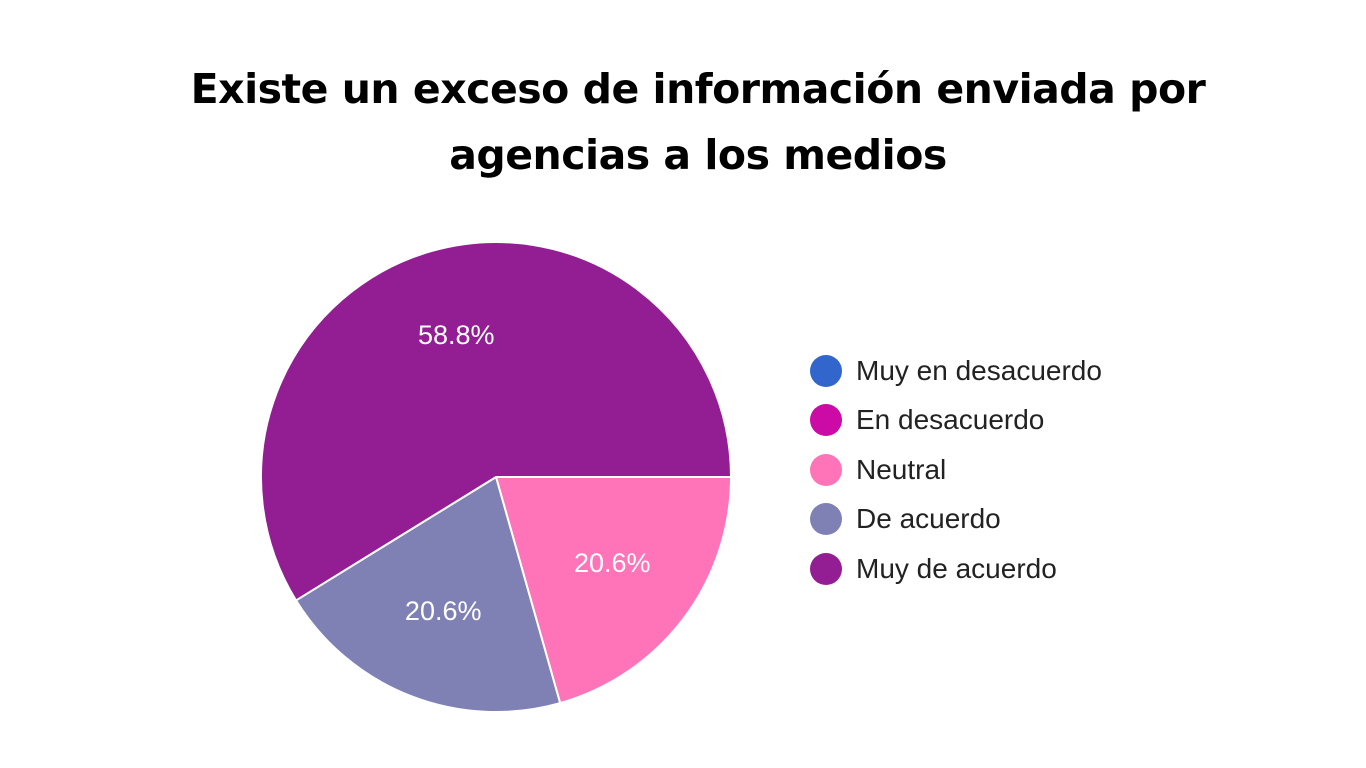  What do you see at coordinates (456, 335) in the screenshot?
I see `slice-label-muy-de-acuerdo: 58.8%` at bounding box center [456, 335].